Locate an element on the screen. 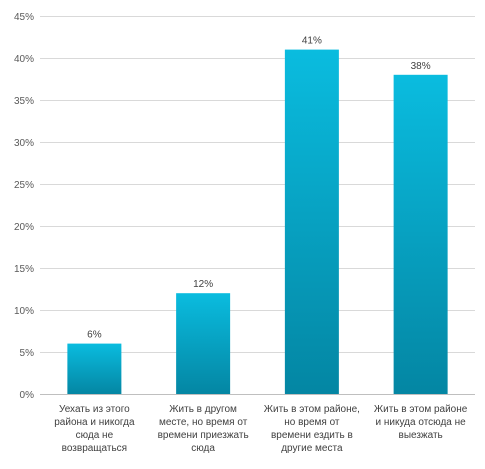  category-label-line: другие места is located at coordinates (312, 448).